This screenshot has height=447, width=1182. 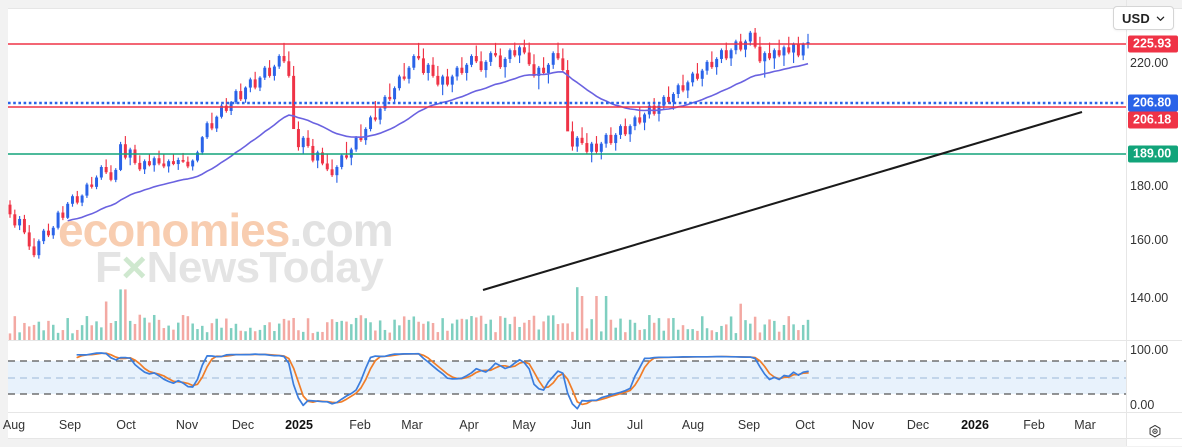 What do you see at coordinates (595, 412) in the screenshot?
I see `separator-time-axis` at bounding box center [595, 412].